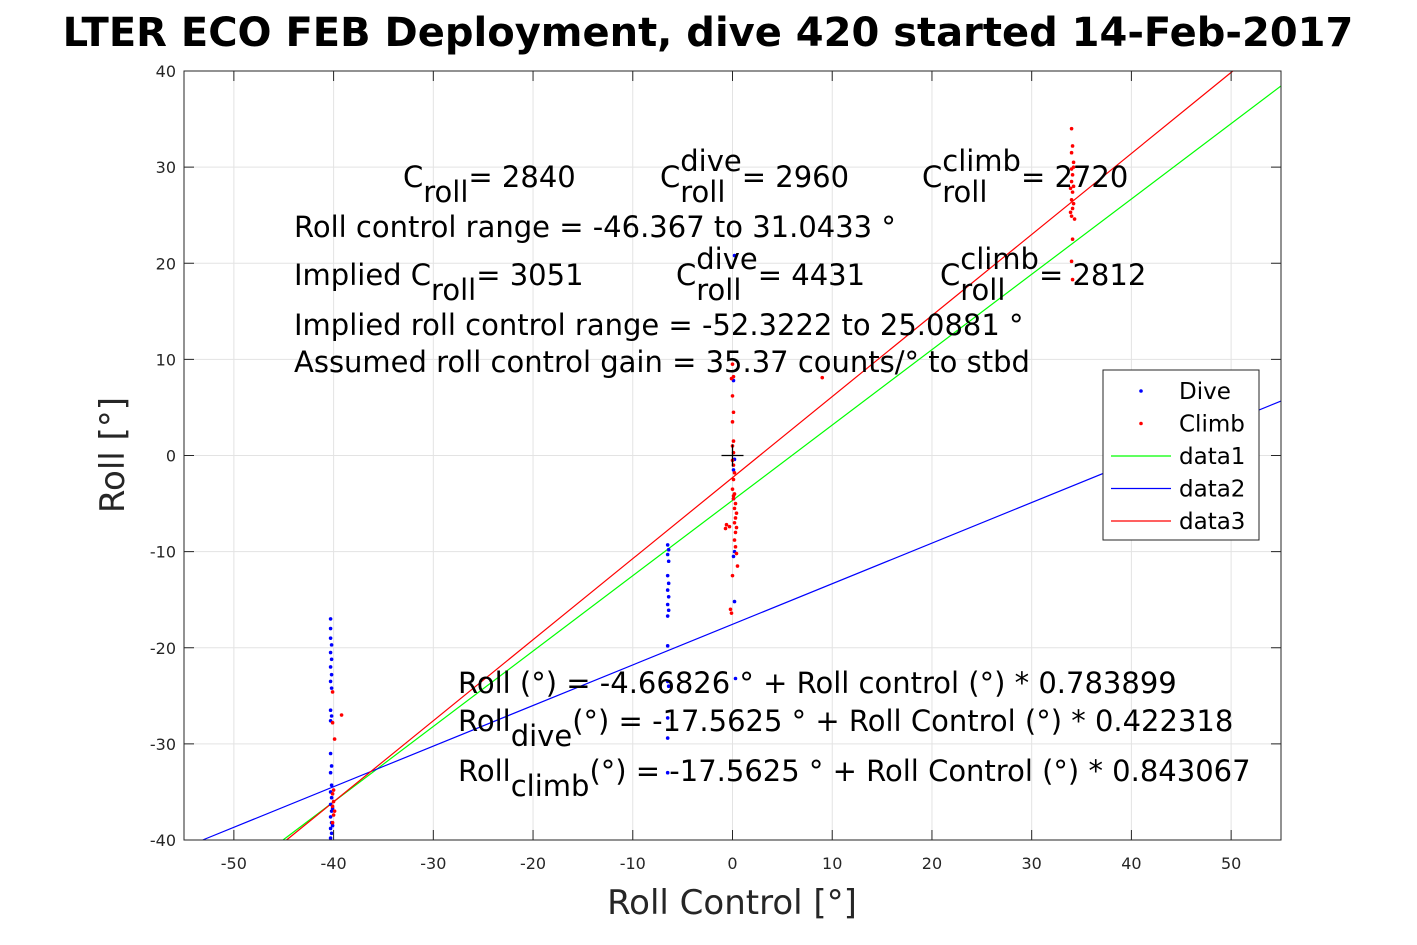 The height and width of the screenshot is (945, 1417). I want to click on c-roll-label: C, so click(413, 177).